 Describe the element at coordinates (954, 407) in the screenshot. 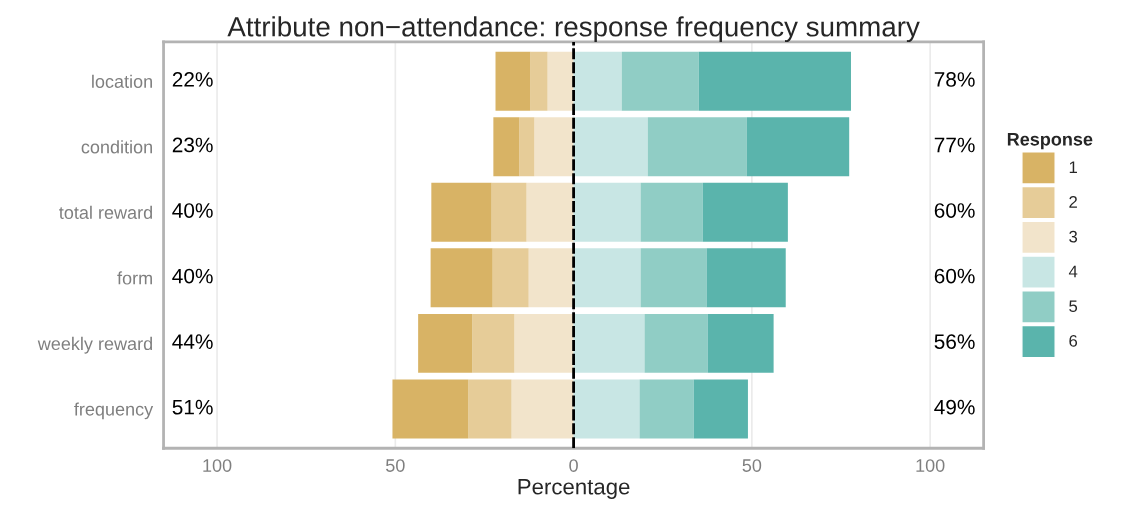

I see `annotation: 49%` at that location.